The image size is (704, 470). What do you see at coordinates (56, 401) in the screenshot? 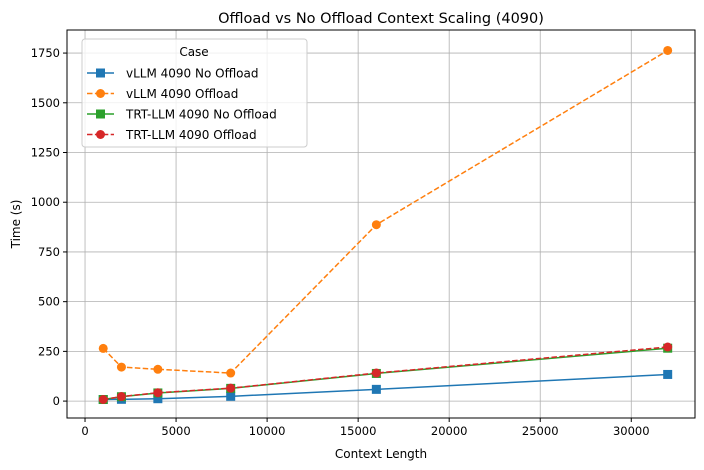
I see `y-tick-label: 0` at bounding box center [56, 401].